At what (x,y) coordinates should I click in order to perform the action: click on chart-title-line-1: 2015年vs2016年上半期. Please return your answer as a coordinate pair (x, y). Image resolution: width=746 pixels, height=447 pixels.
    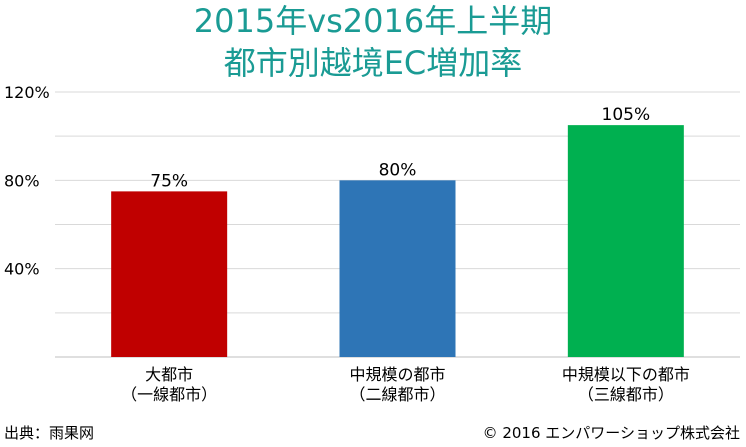
    Looking at the image, I should click on (373, 21).